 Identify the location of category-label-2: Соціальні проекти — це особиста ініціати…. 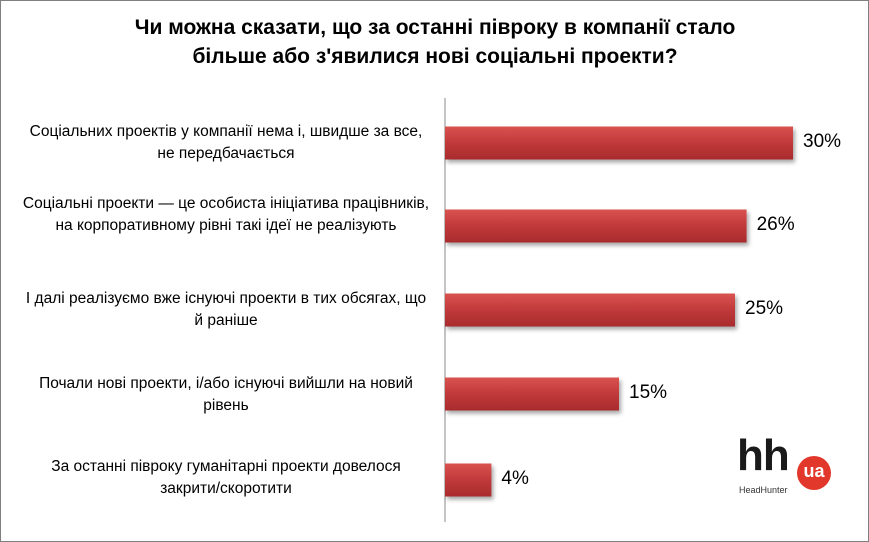
(226, 214).